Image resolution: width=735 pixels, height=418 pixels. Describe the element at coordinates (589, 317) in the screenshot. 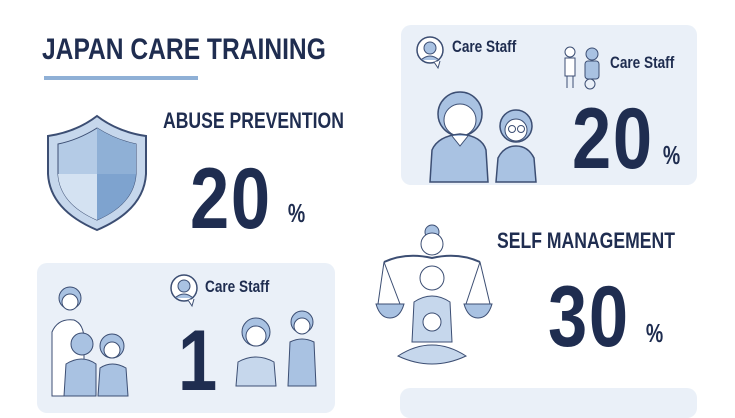

I see `self-management-value: 30` at that location.